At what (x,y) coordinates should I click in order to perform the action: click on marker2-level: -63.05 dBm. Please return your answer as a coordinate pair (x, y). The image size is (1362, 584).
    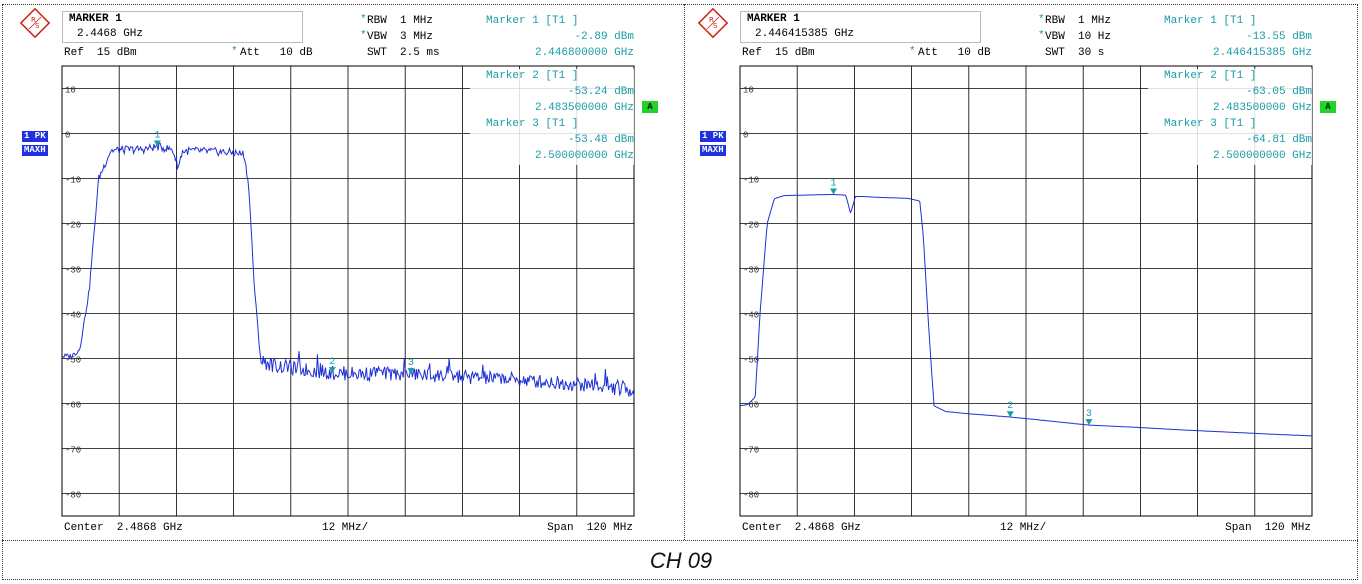
    Looking at the image, I should click on (1278, 92).